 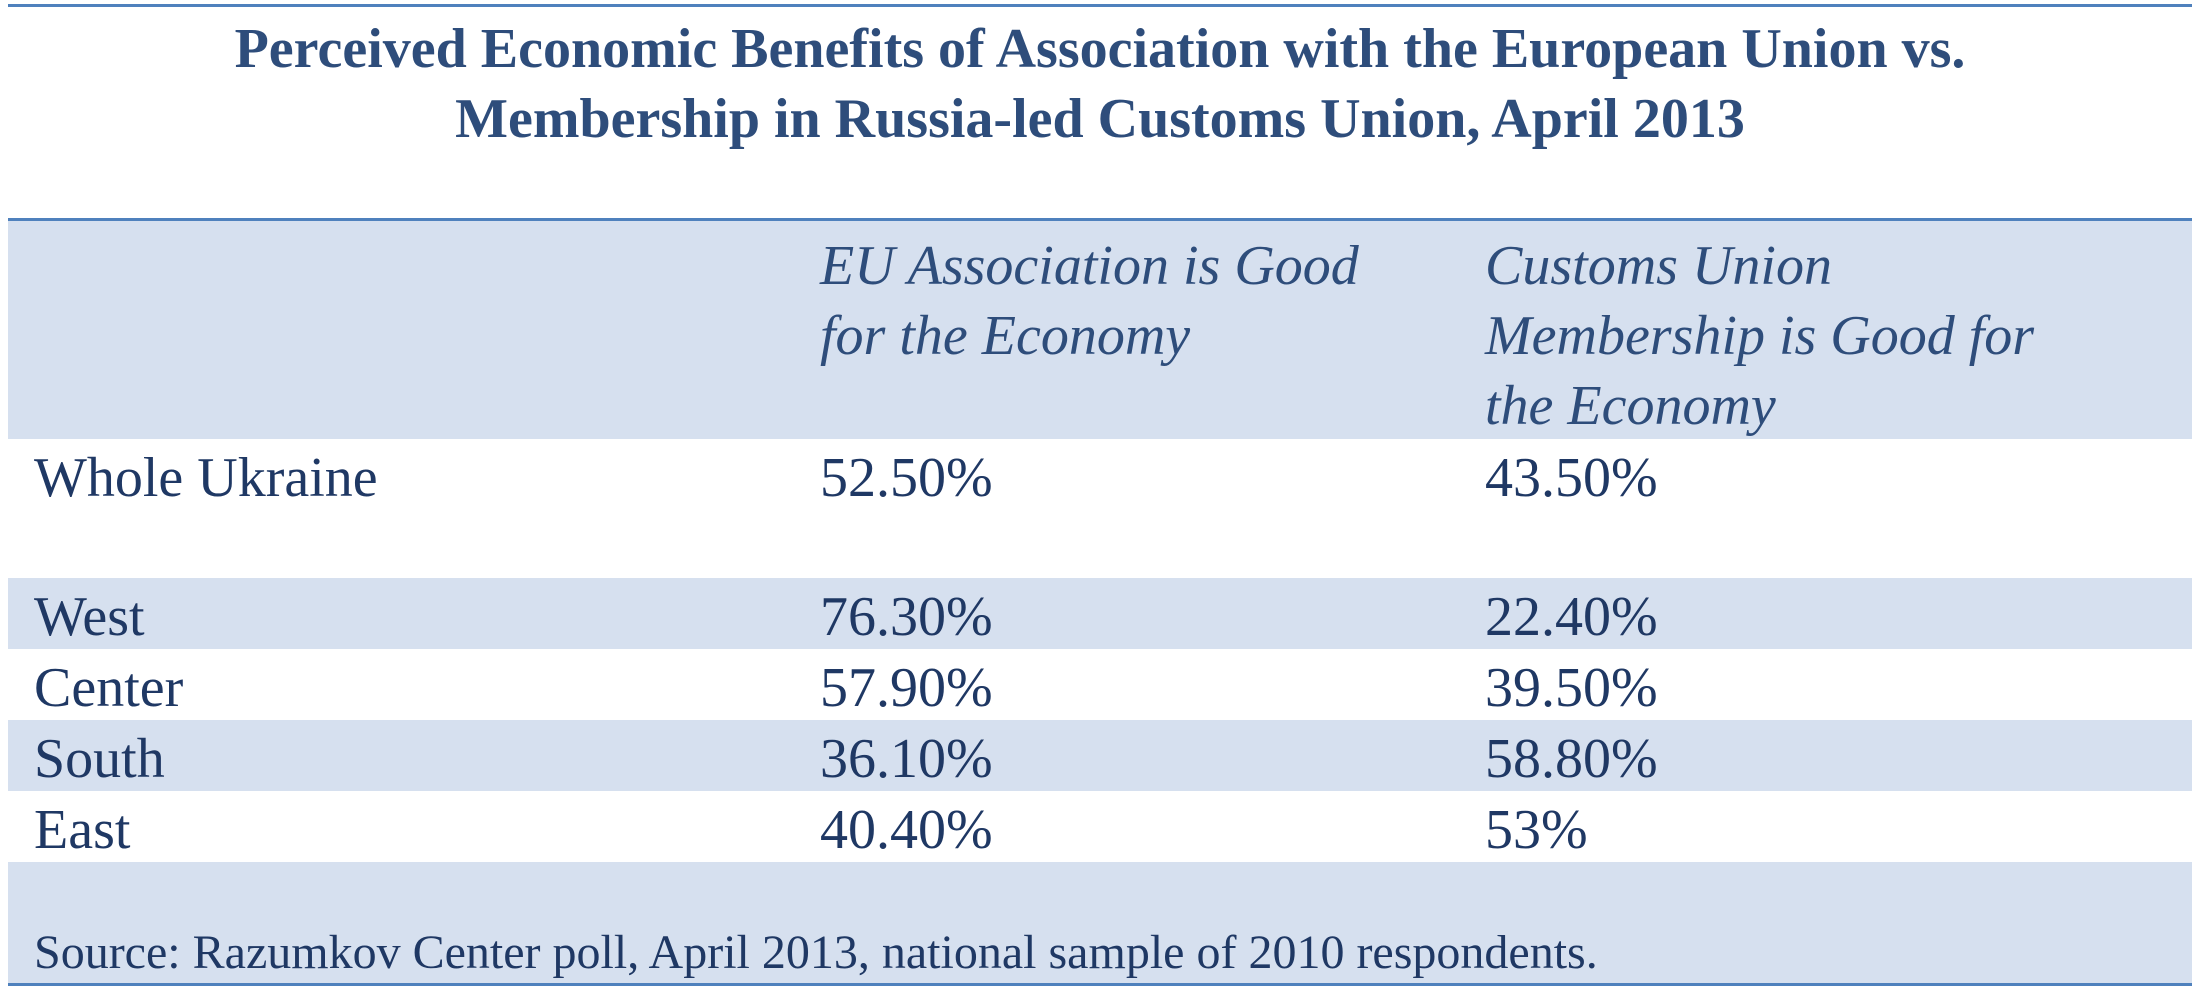 I want to click on bottom-rule, so click(x=1100, y=984).